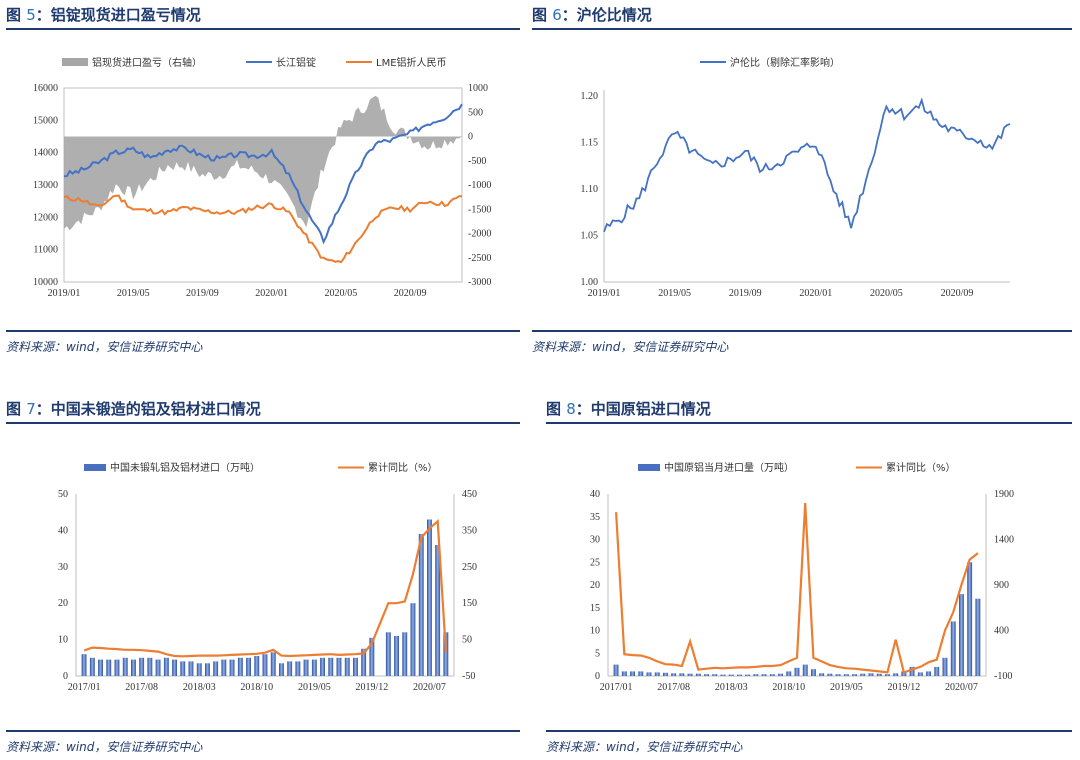  Describe the element at coordinates (590, 282) in the screenshot. I see `y-tick-label: 1.00` at that location.